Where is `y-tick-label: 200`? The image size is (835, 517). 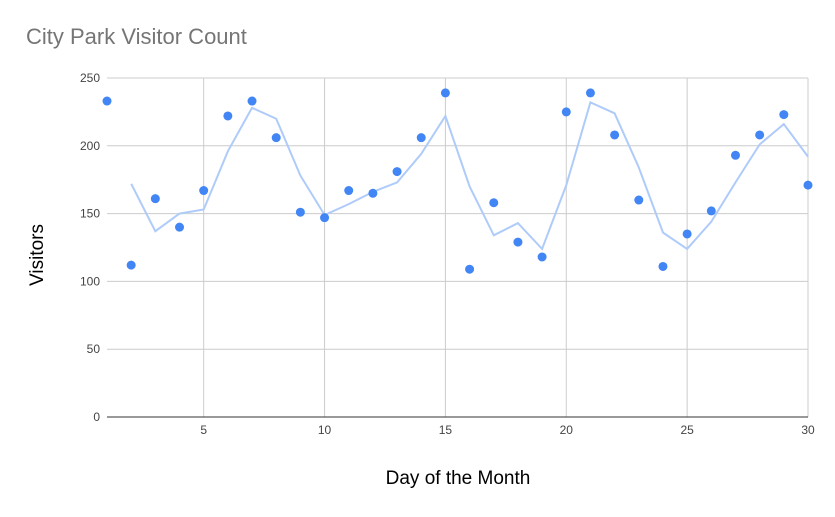
y-tick-label: 200 is located at coordinates (90, 146).